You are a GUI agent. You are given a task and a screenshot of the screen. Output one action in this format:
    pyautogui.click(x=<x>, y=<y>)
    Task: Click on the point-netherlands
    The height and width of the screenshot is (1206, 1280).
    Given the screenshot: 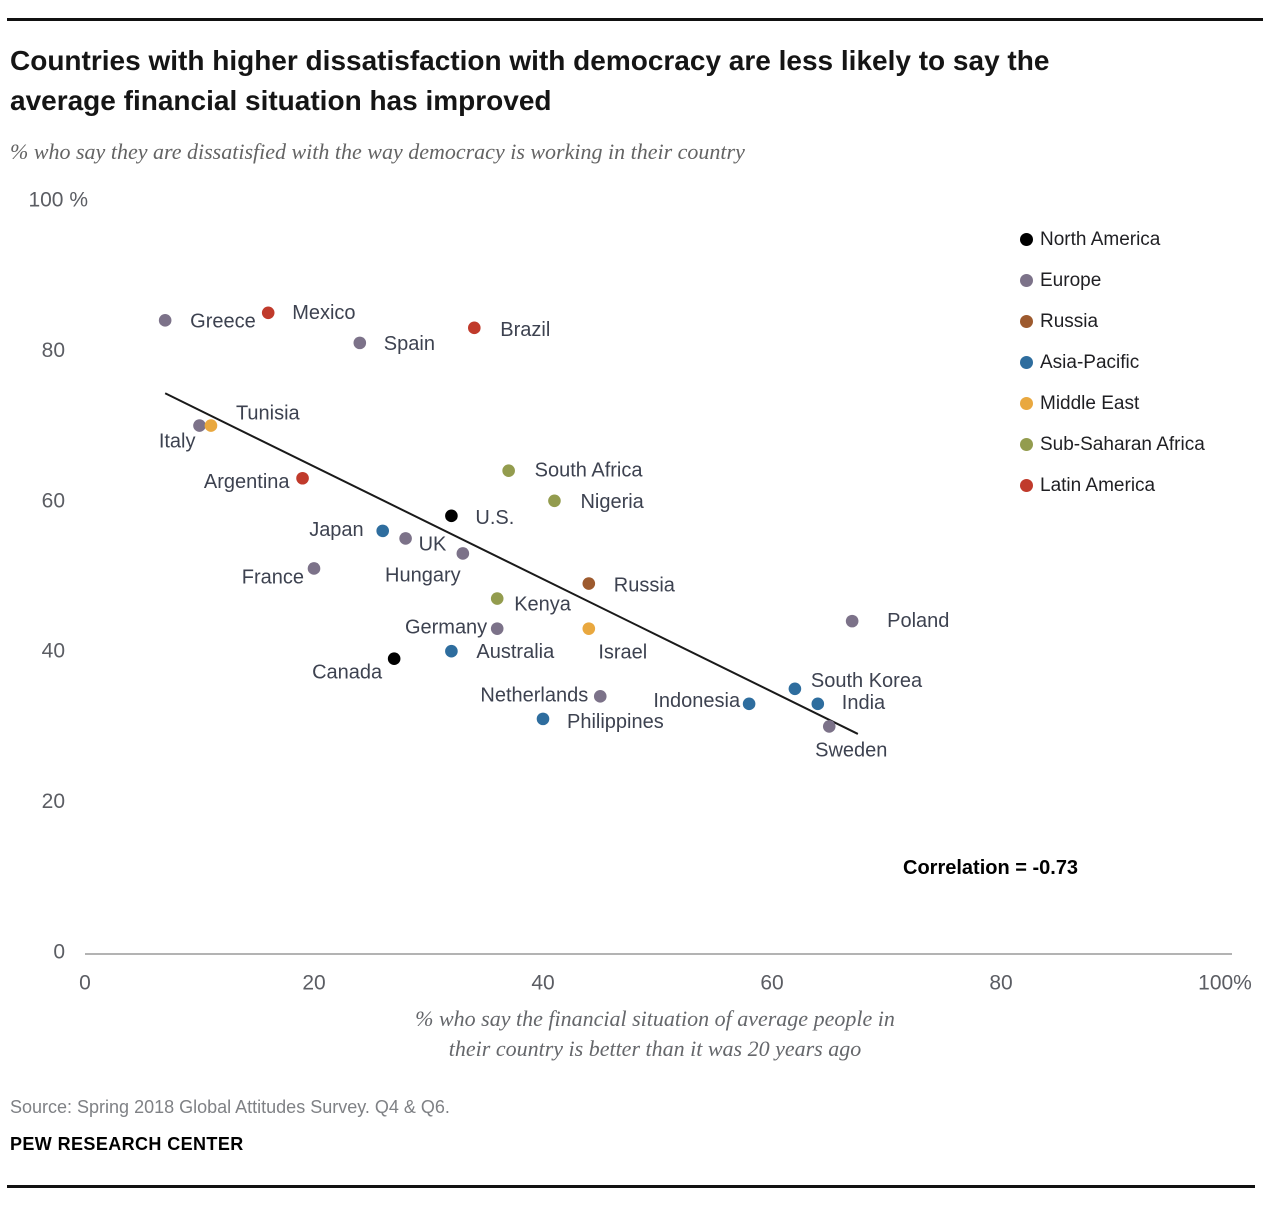 What is the action you would take?
    pyautogui.click(x=600, y=696)
    